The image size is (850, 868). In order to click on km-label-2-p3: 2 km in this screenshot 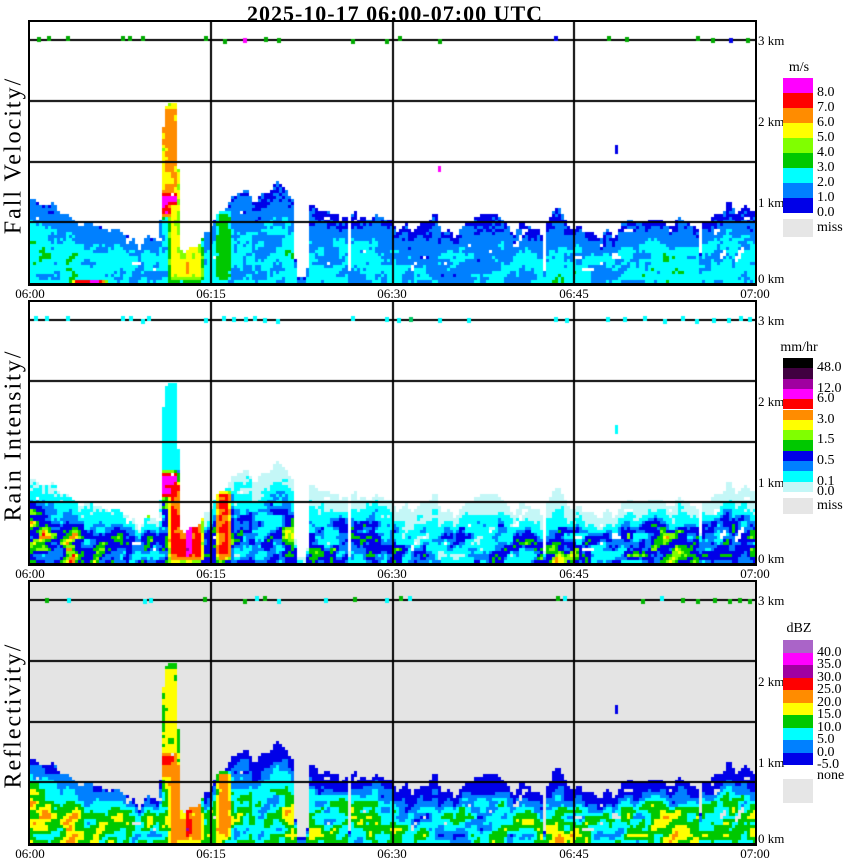, I will do `click(771, 681)`.